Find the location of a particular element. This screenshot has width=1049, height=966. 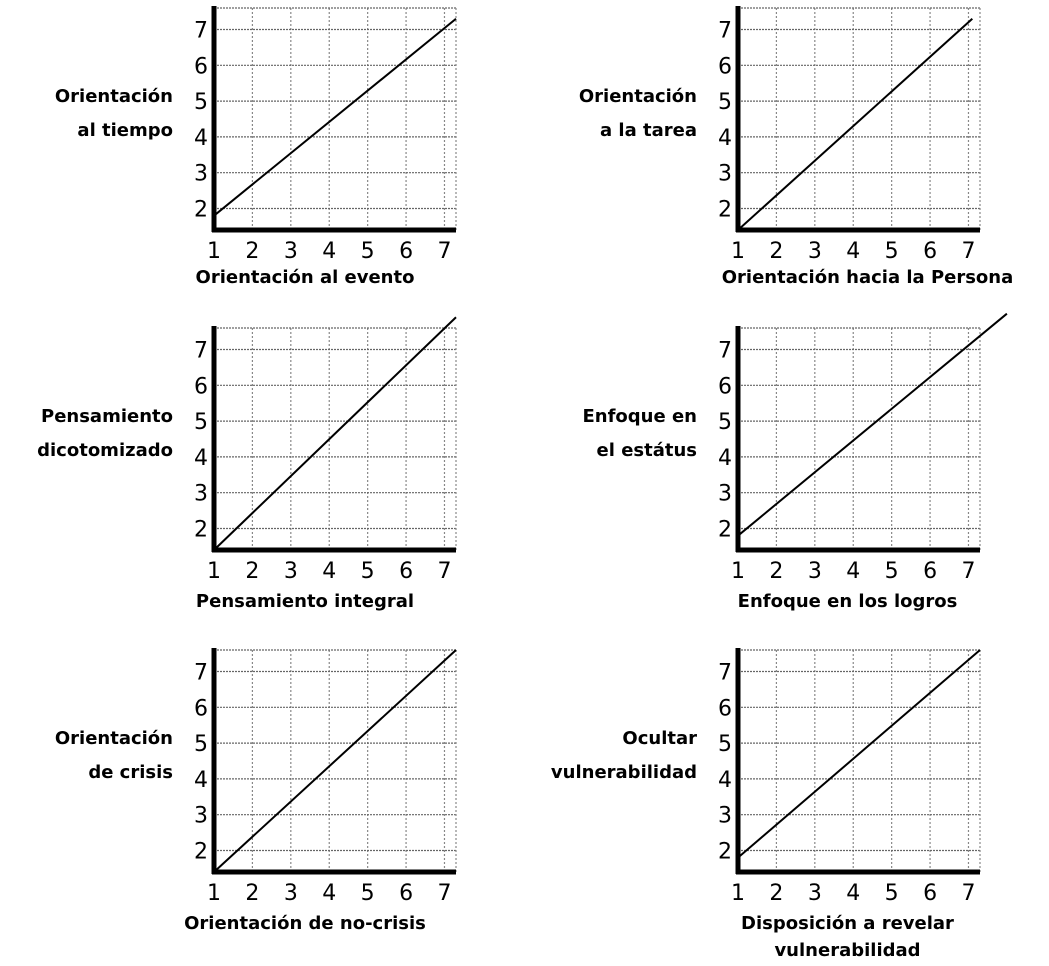

x-axis-label: Orientación hacia la Persona is located at coordinates (867, 277).